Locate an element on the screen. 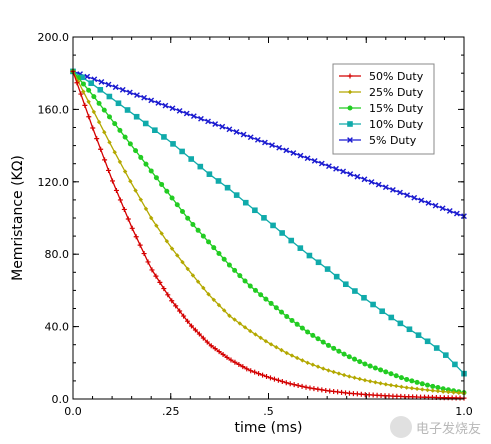 This screenshot has width=491, height=444. x-tick-label: .25 is located at coordinates (171, 411).